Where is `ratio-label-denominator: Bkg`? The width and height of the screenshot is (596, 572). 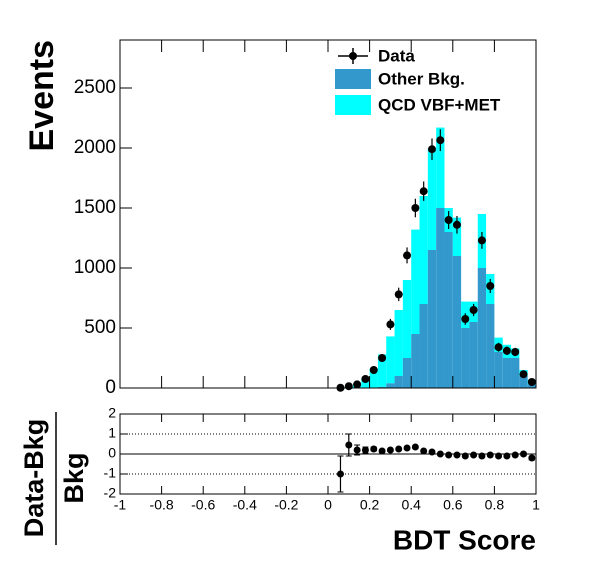
ratio-label-denominator: Bkg is located at coordinates (74, 477).